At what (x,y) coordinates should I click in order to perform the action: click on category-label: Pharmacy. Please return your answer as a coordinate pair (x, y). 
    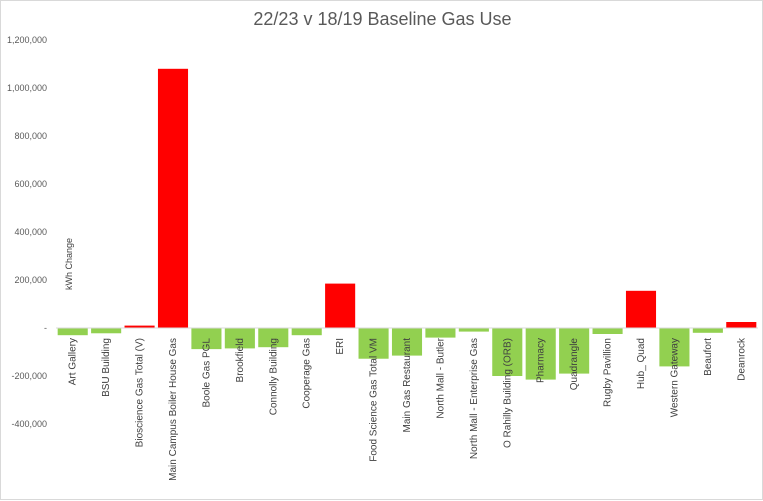
    Looking at the image, I should click on (541, 360).